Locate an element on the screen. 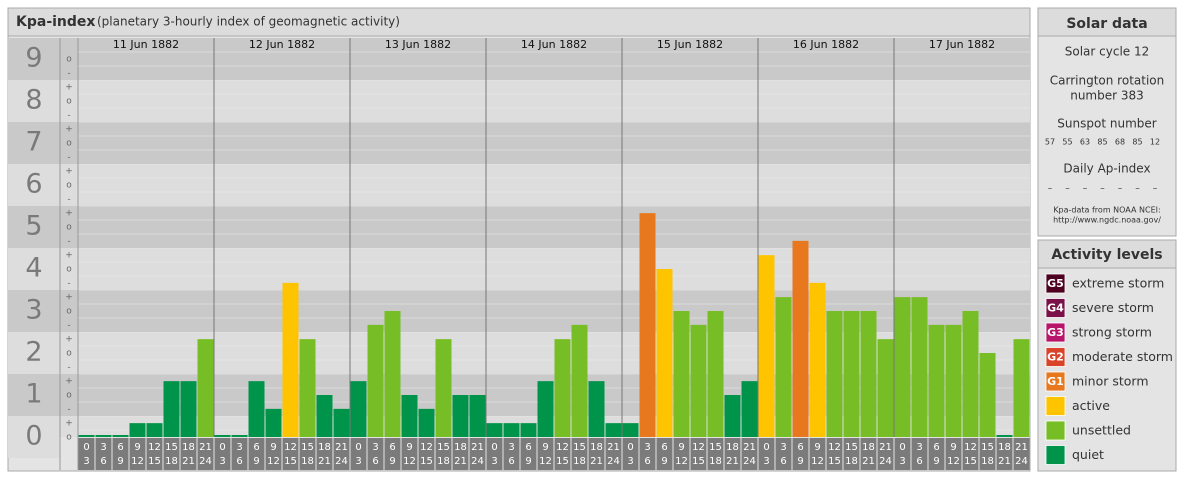  y-tick-label: 8 is located at coordinates (33, 100).